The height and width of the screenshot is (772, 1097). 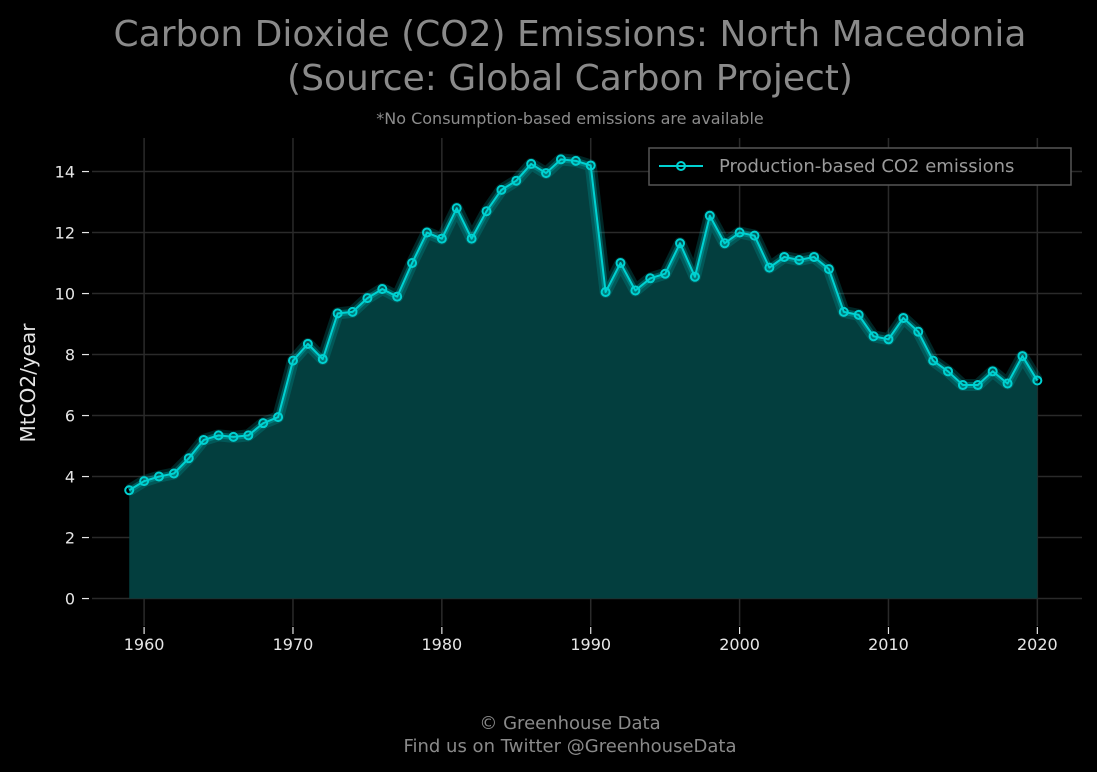 What do you see at coordinates (70, 355) in the screenshot?
I see `y-tick-label: 8` at bounding box center [70, 355].